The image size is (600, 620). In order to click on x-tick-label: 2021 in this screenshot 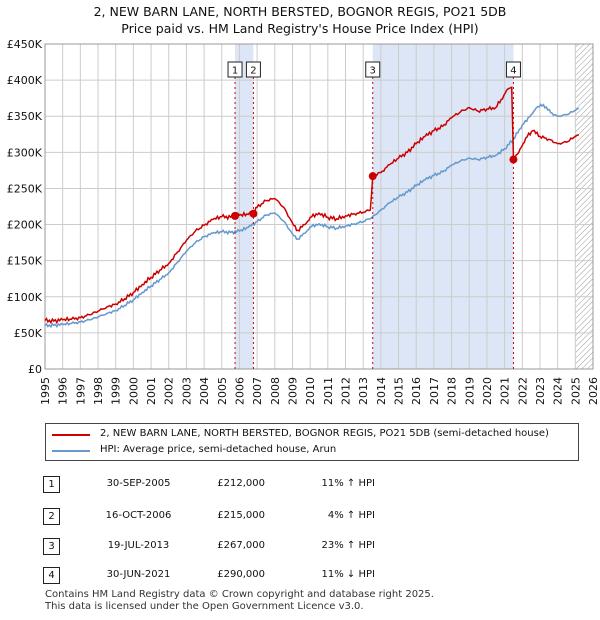, I will do `click(505, 391)`.